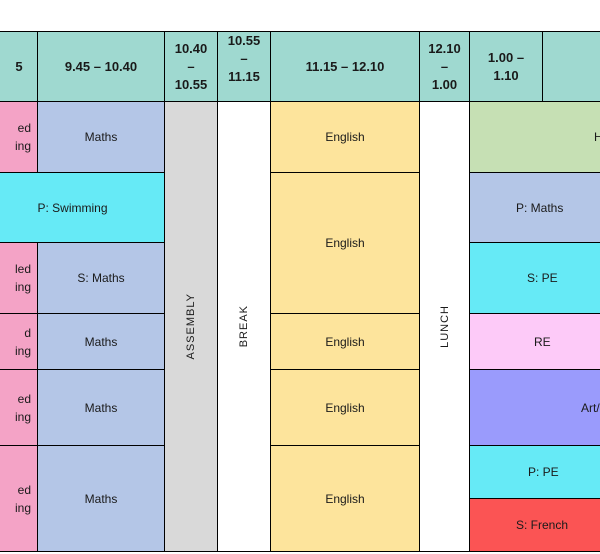 This screenshot has height=554, width=600. I want to click on row-2-3-col-4: English, so click(345, 243).